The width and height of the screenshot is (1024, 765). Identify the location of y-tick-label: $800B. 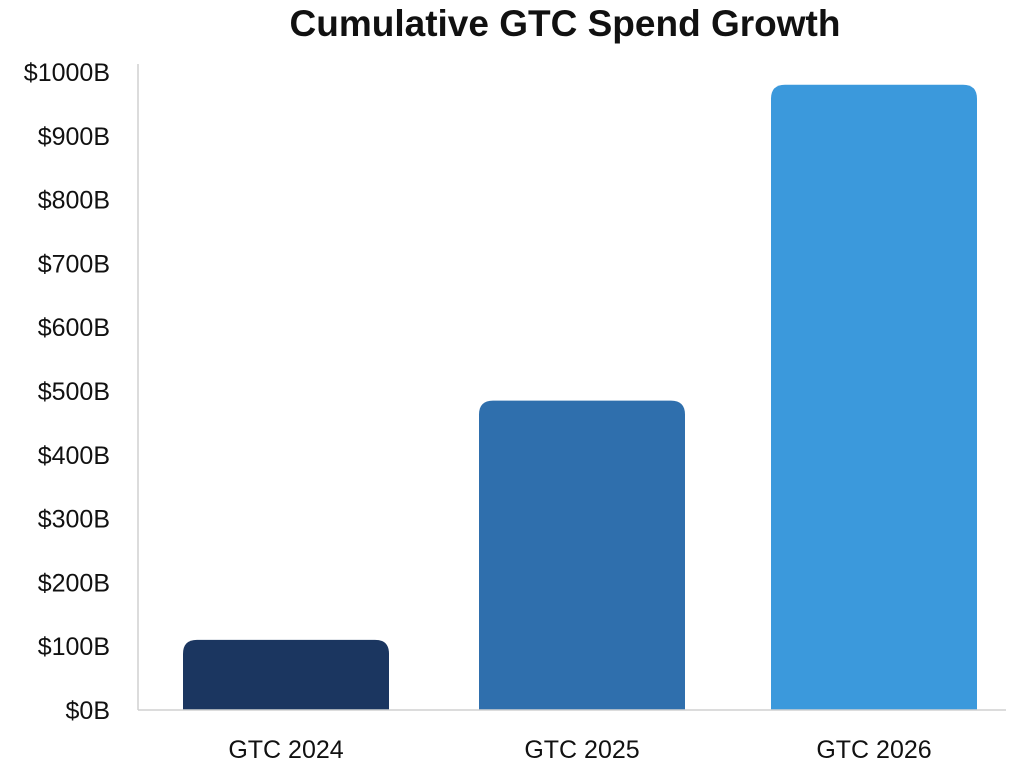
(74, 201).